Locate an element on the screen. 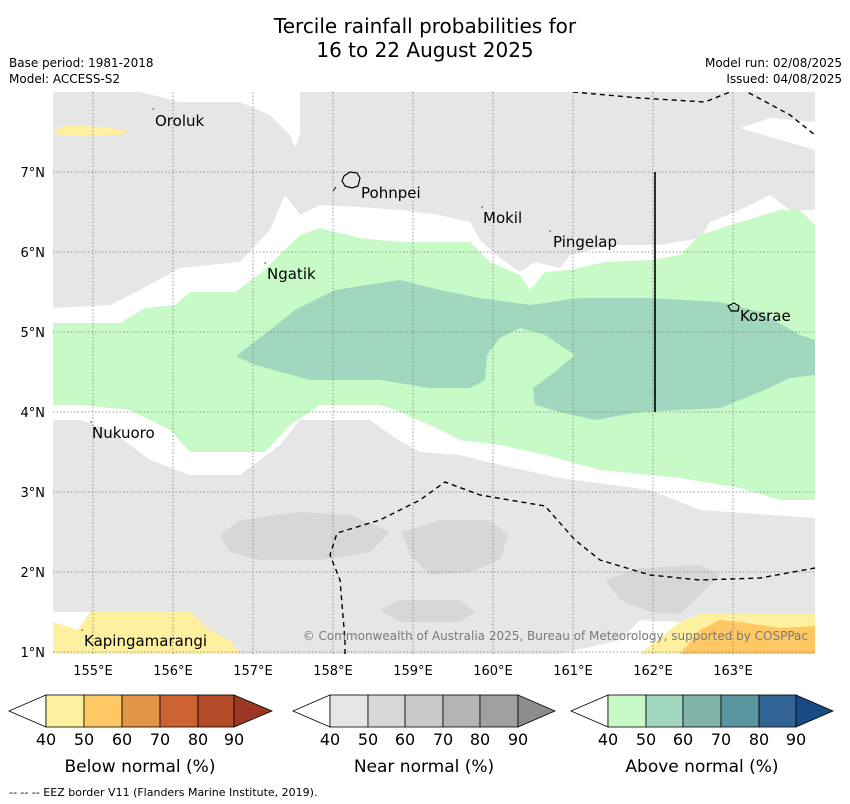  colorbar-above-tick-70: 70 is located at coordinates (721, 739).